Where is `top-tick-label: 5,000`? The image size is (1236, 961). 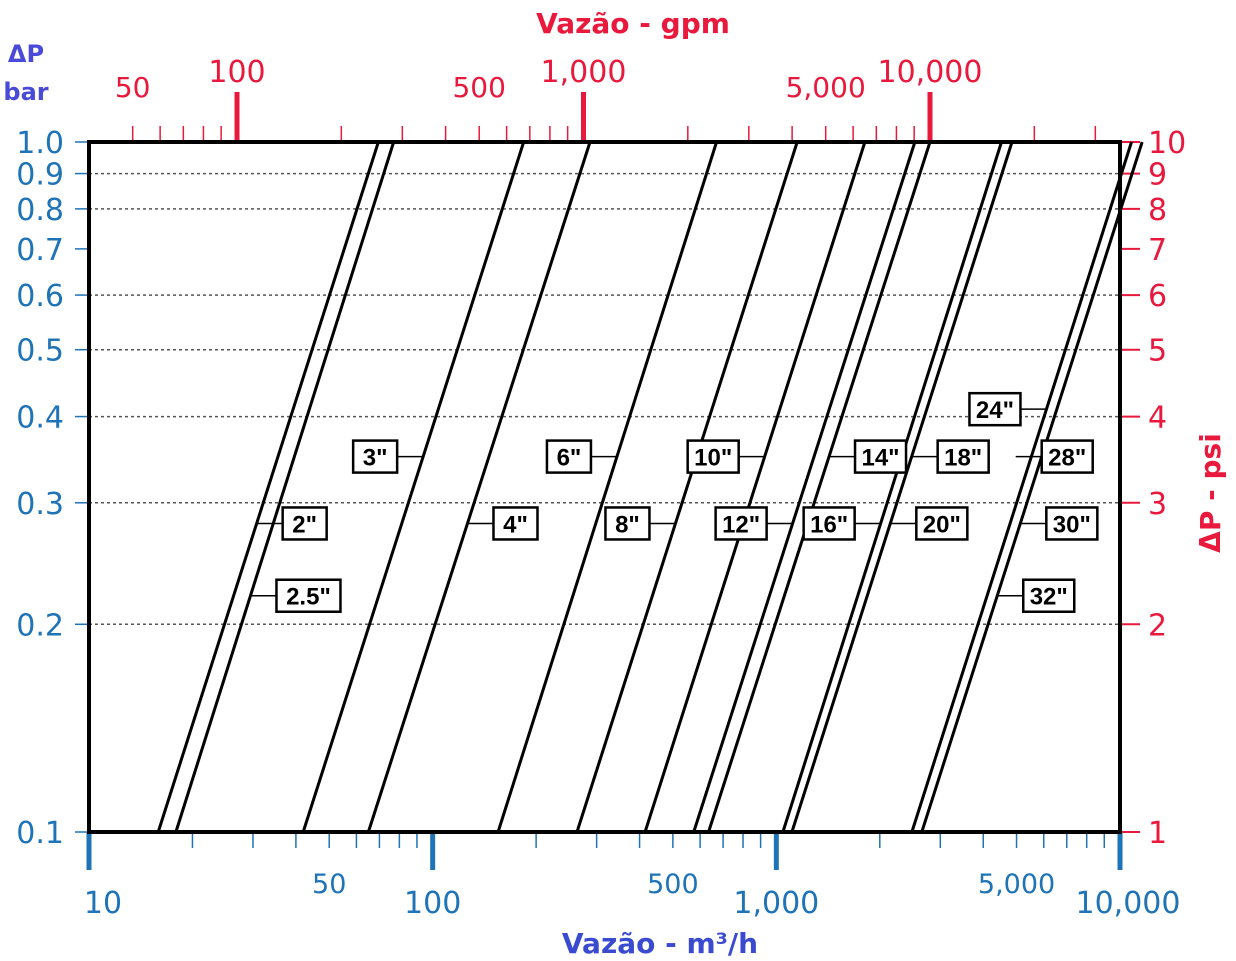
top-tick-label: 5,000 is located at coordinates (826, 87).